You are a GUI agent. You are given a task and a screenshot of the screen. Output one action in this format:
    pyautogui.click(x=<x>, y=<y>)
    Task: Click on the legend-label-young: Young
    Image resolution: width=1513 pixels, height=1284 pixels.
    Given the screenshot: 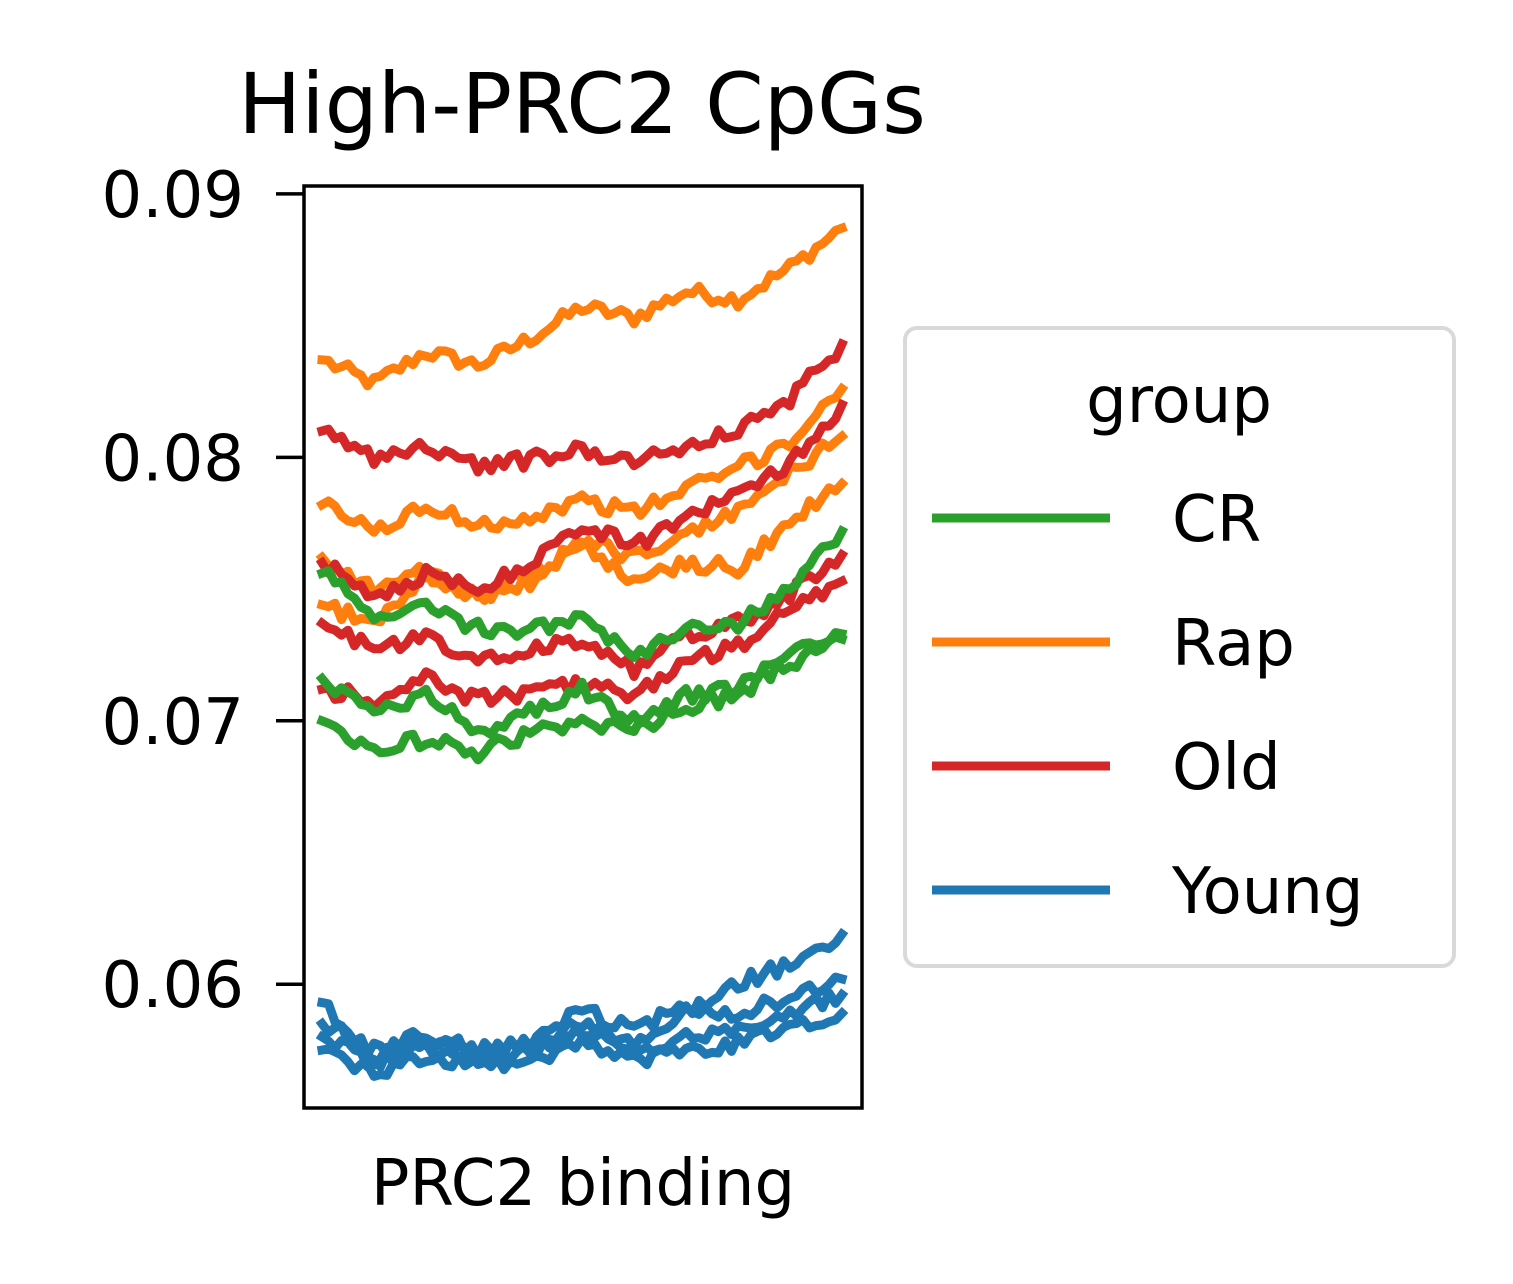 What is the action you would take?
    pyautogui.click(x=1267, y=892)
    